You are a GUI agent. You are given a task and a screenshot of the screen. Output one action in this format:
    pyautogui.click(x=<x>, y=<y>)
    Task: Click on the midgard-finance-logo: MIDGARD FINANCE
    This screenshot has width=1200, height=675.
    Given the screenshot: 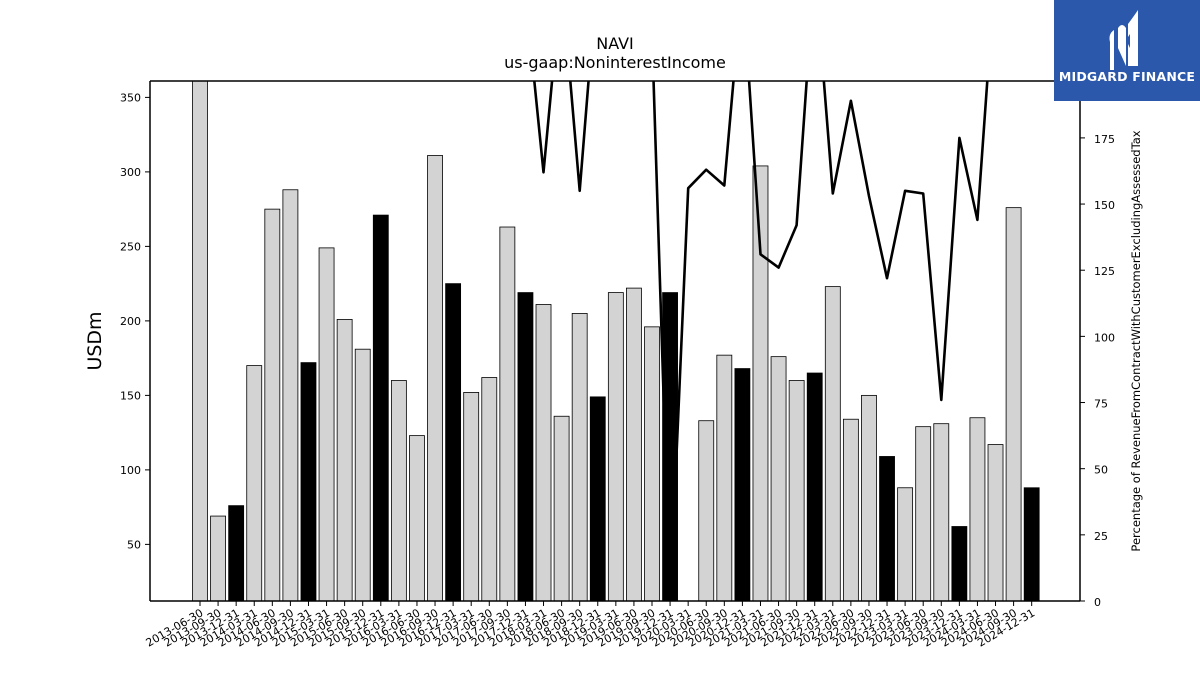 What is the action you would take?
    pyautogui.click(x=1127, y=50)
    